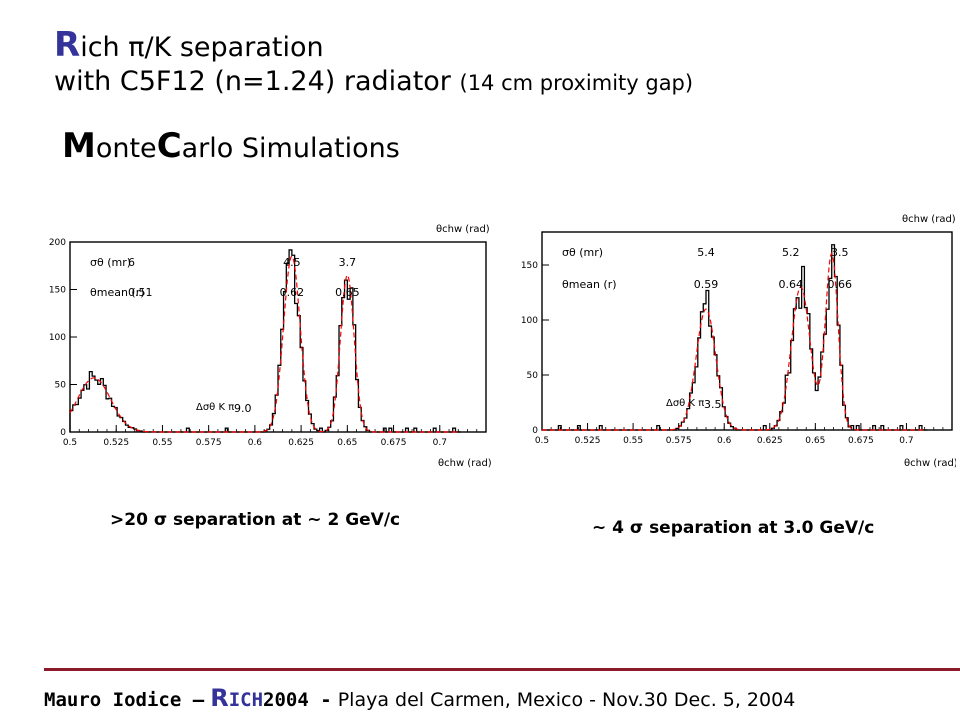 The width and height of the screenshot is (960, 720). What do you see at coordinates (252, 81) in the screenshot?
I see `title-line-2-text: with C5F12 (n=1.24) radiator` at bounding box center [252, 81].